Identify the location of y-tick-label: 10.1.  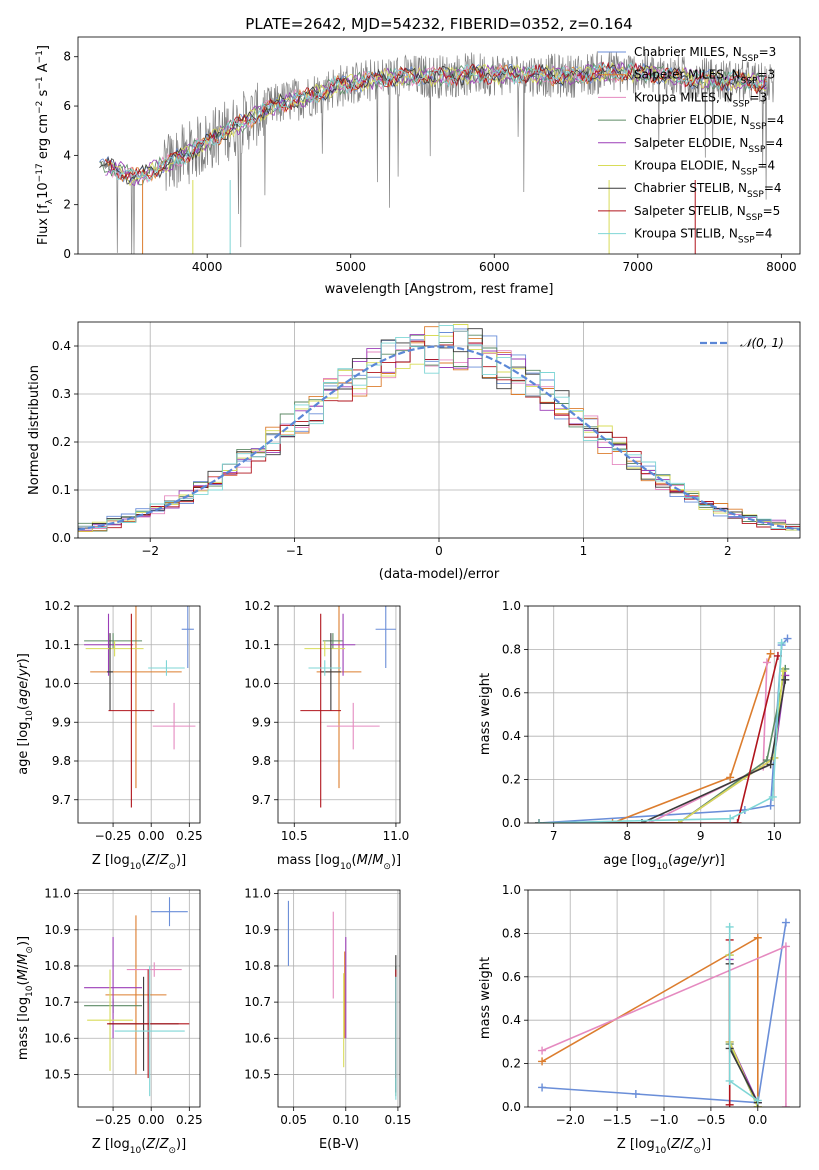
(257, 645).